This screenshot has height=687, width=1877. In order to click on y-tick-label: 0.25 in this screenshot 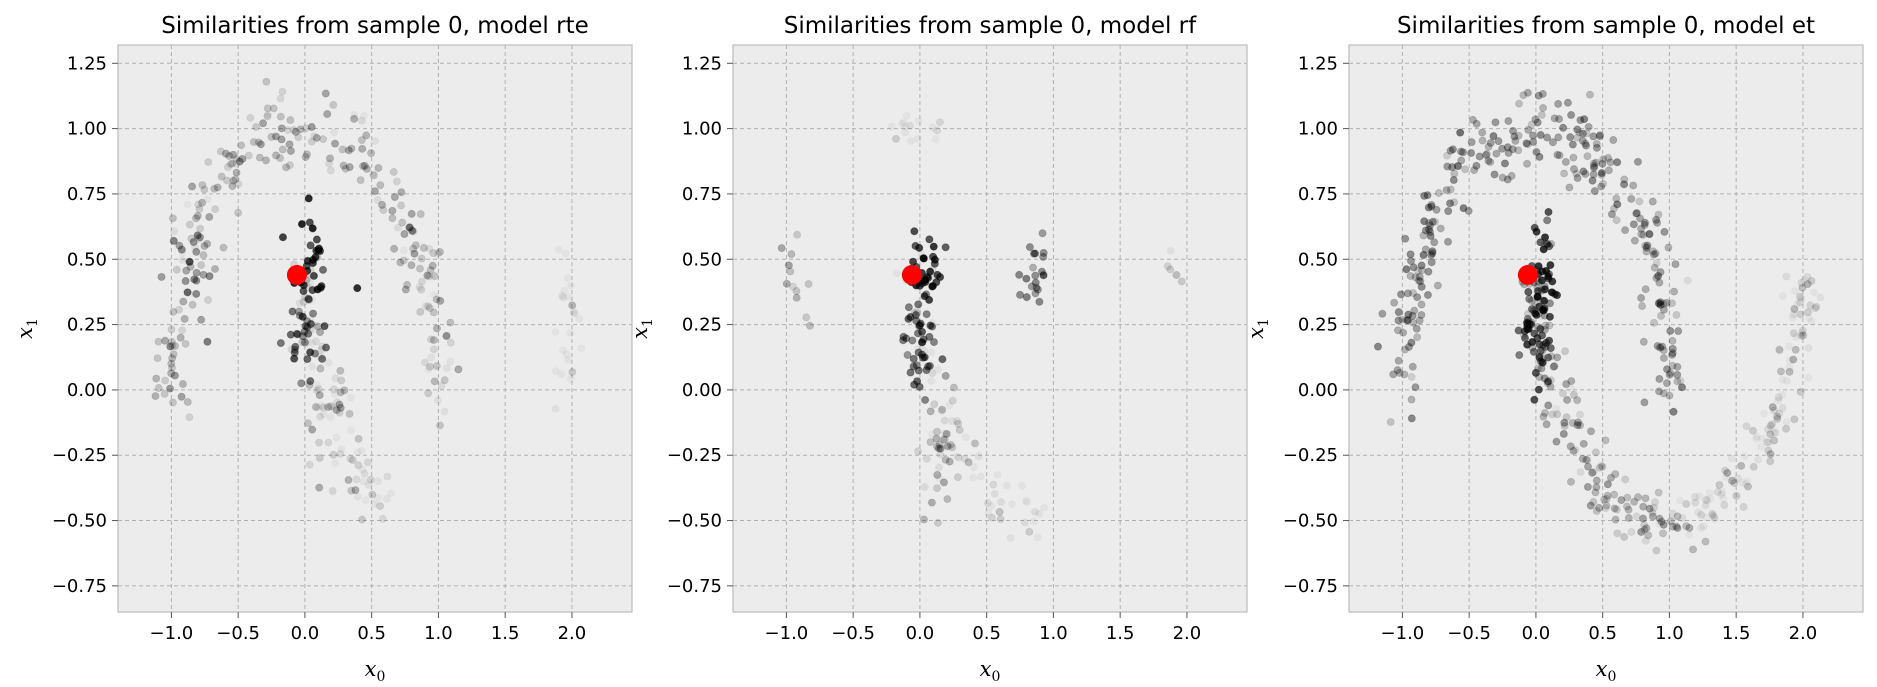, I will do `click(702, 325)`.